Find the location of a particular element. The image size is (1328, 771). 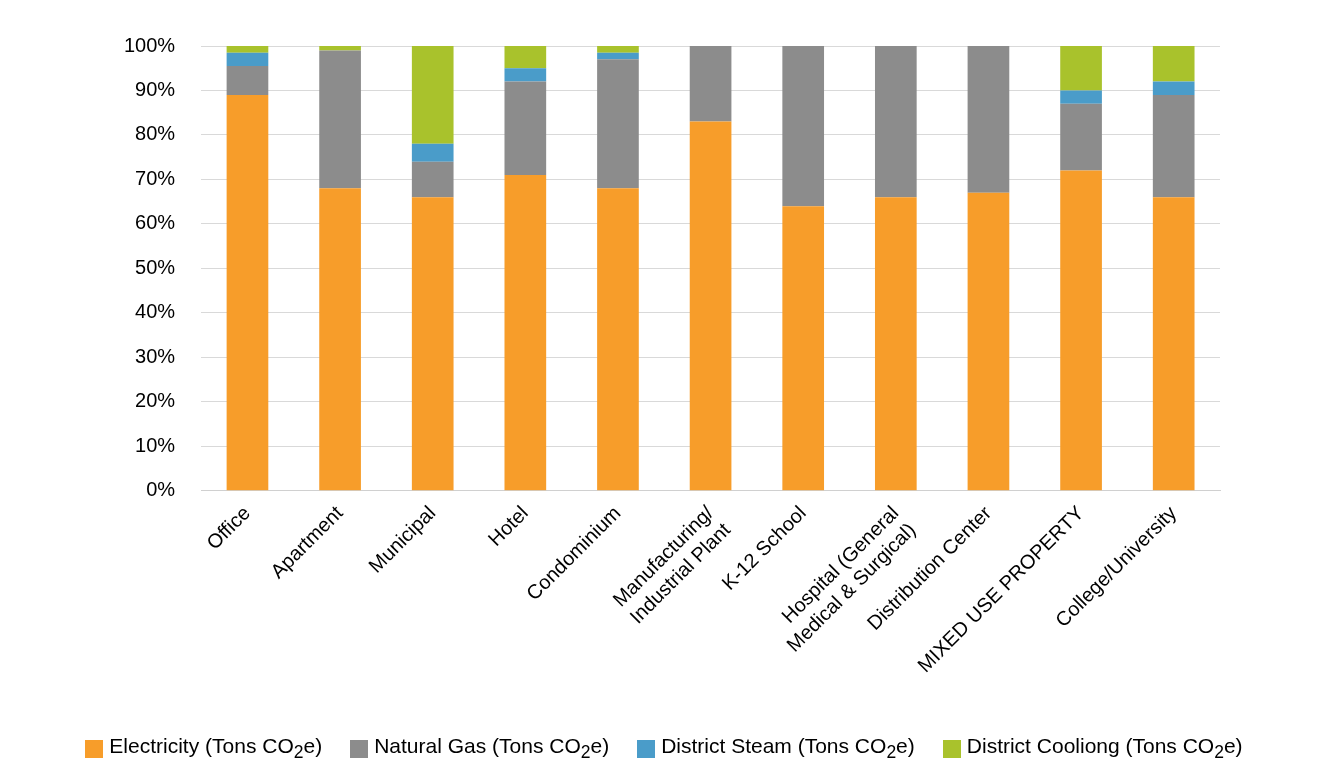

y-tick-label: 30% is located at coordinates (155, 355).